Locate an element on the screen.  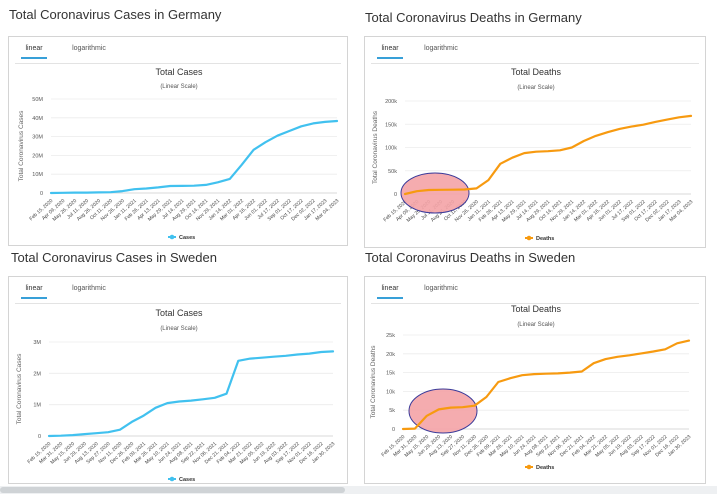
y-tick-label: 15k is located at coordinates (390, 374).